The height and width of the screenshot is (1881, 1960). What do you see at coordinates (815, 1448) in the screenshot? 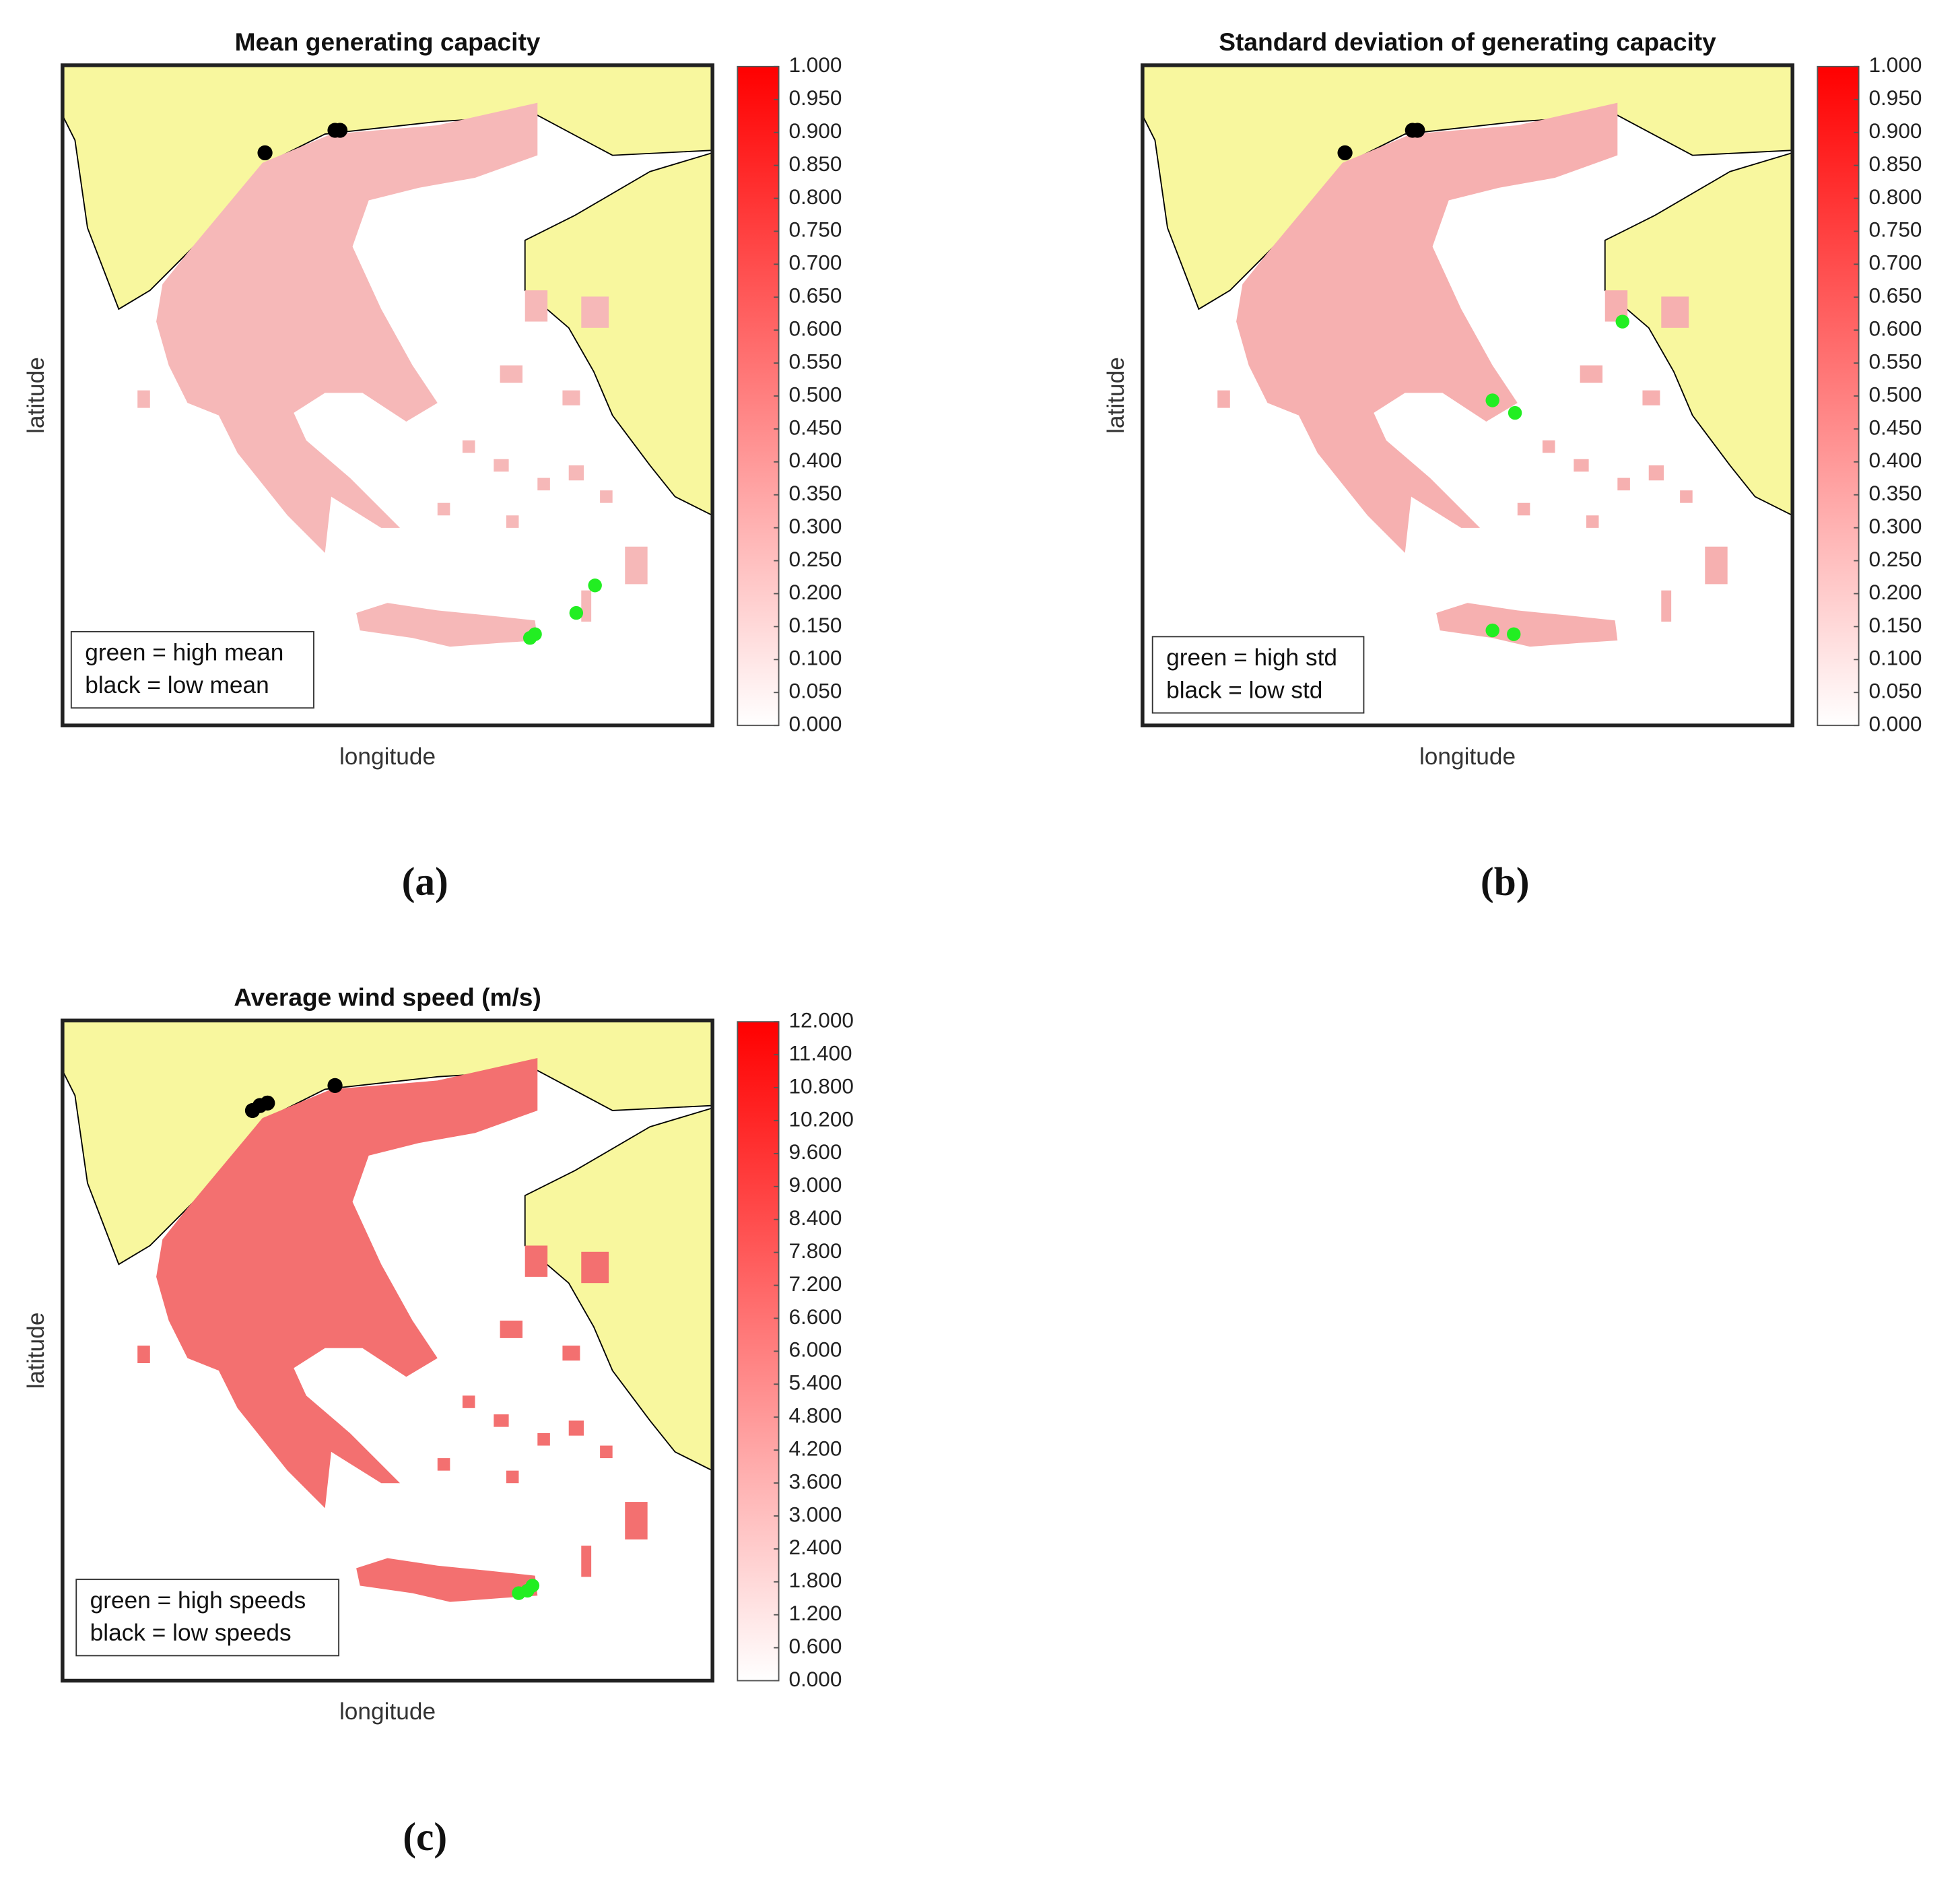
I see `colorbar-tick-label: 4.200` at bounding box center [815, 1448].